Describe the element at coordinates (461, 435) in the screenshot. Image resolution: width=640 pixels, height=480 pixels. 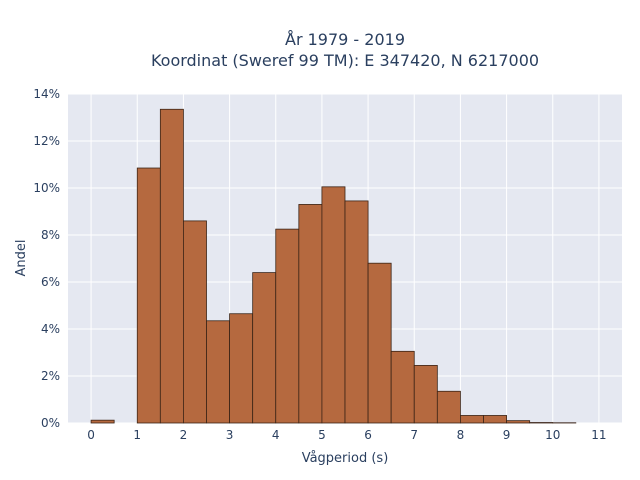
I see `x-tick-label: 8` at that location.